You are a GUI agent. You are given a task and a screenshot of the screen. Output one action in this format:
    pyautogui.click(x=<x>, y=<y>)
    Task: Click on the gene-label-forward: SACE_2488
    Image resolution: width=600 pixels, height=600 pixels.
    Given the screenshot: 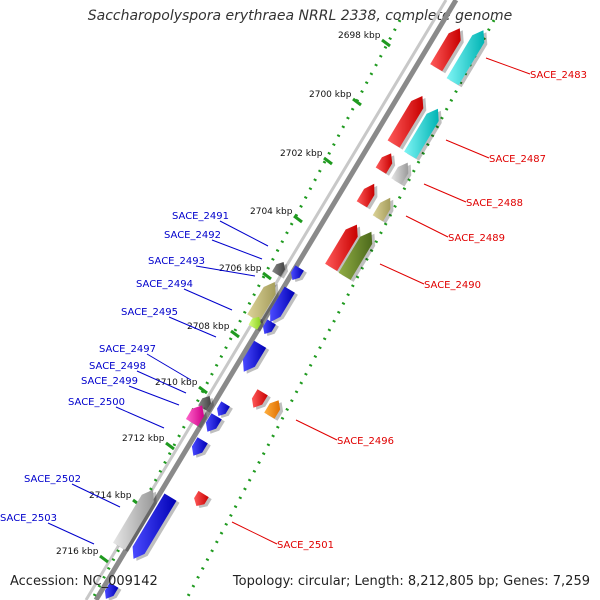 What is the action you would take?
    pyautogui.click(x=494, y=203)
    